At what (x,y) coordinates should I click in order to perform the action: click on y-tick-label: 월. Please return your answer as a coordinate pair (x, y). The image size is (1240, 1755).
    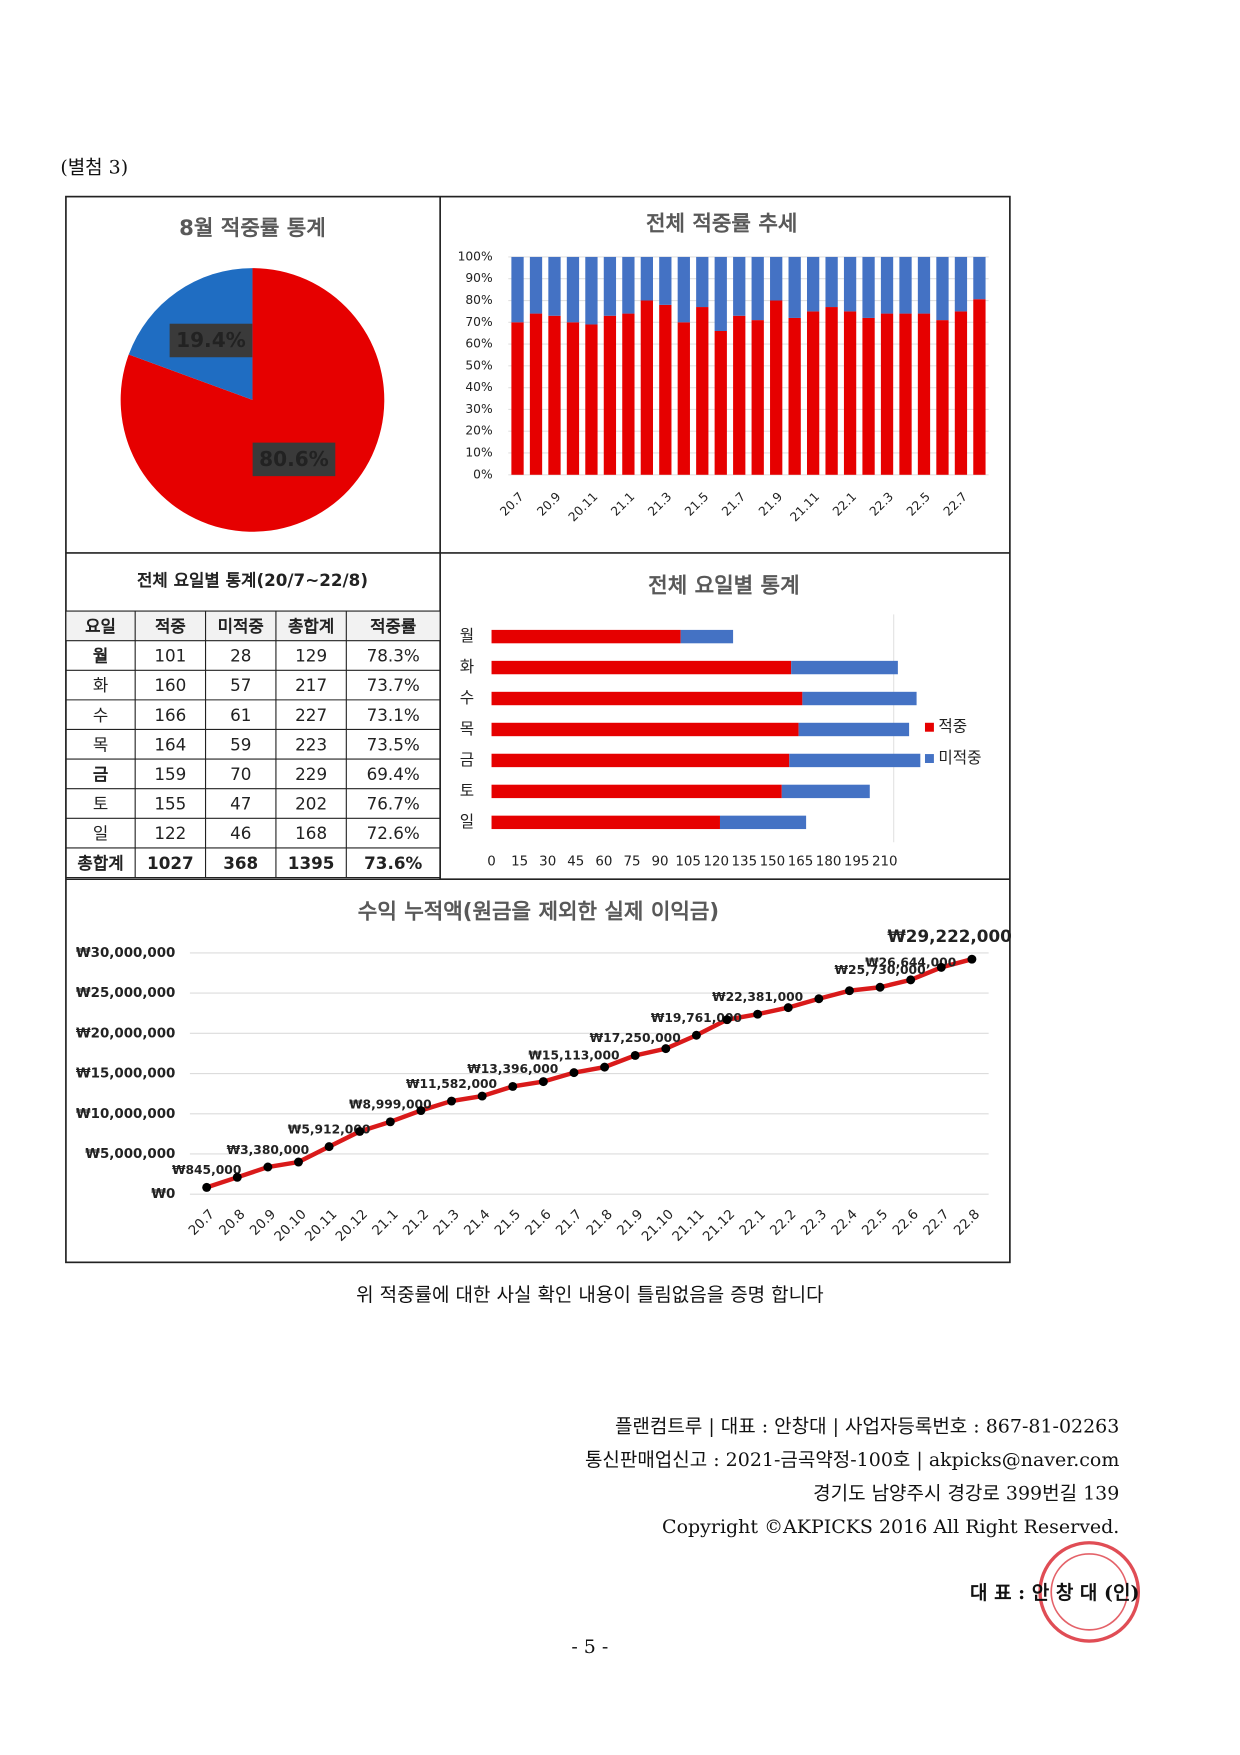
    Looking at the image, I should click on (467, 635).